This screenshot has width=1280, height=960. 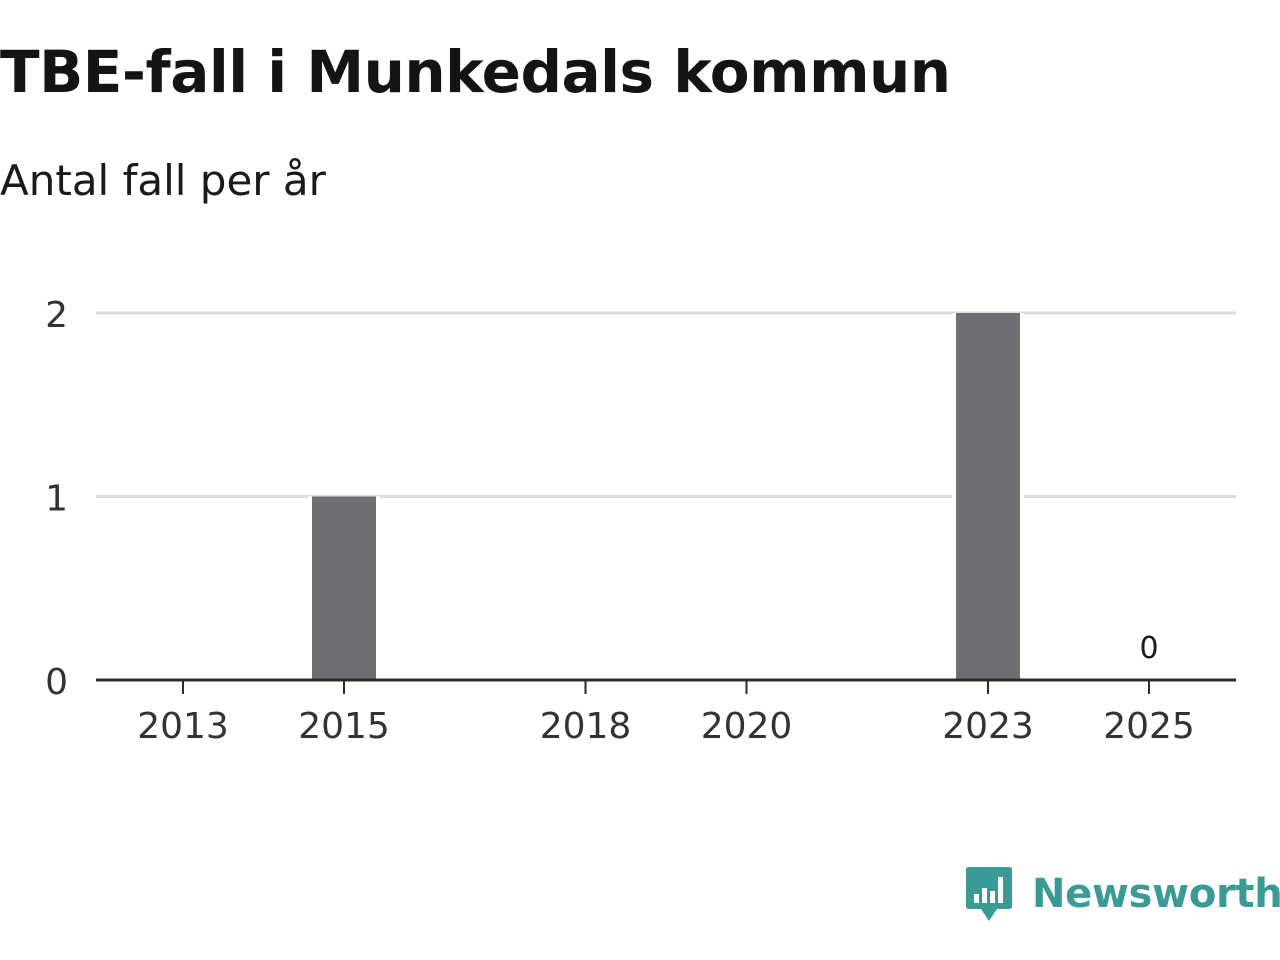 What do you see at coordinates (989, 894) in the screenshot?
I see `newsworthy-bar-chart-icon` at bounding box center [989, 894].